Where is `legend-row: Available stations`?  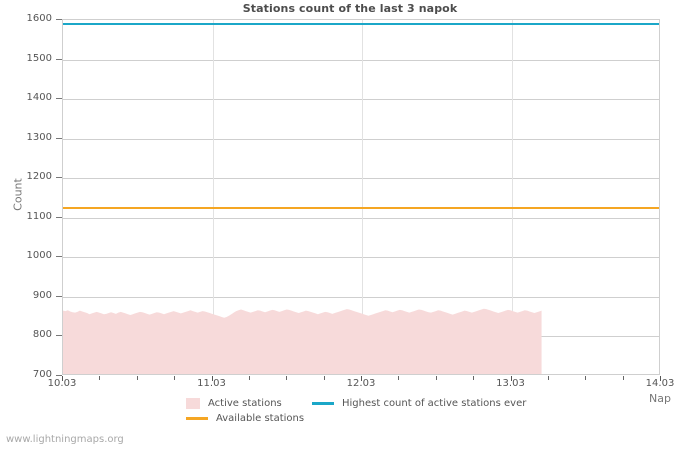 legend-row: Available stations is located at coordinates (396, 418).